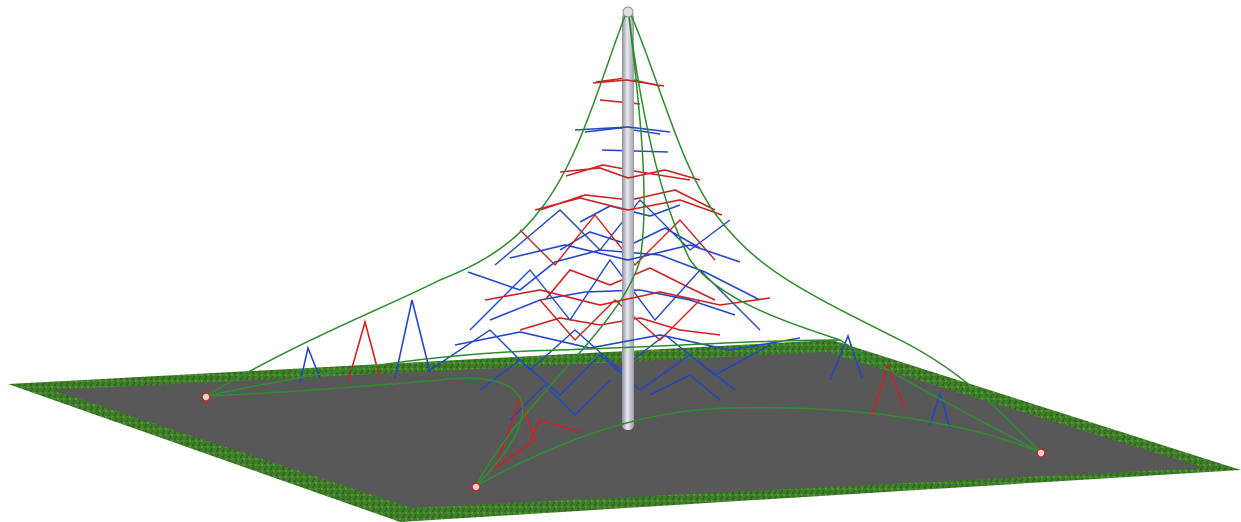 The width and height of the screenshot is (1241, 522). I want to click on anchor-front, so click(476, 487).